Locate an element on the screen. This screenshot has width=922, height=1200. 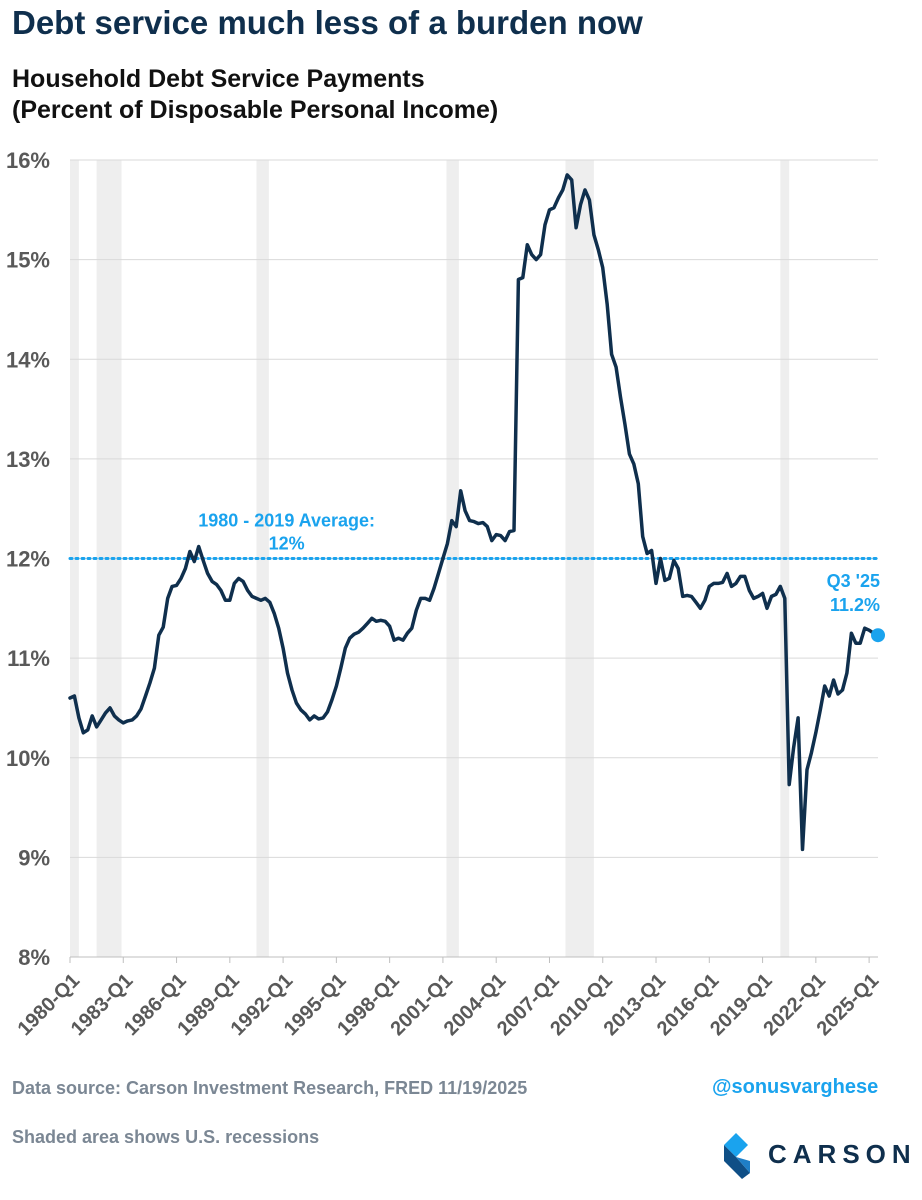
y-tick-label-9: 9% is located at coordinates (34, 857).